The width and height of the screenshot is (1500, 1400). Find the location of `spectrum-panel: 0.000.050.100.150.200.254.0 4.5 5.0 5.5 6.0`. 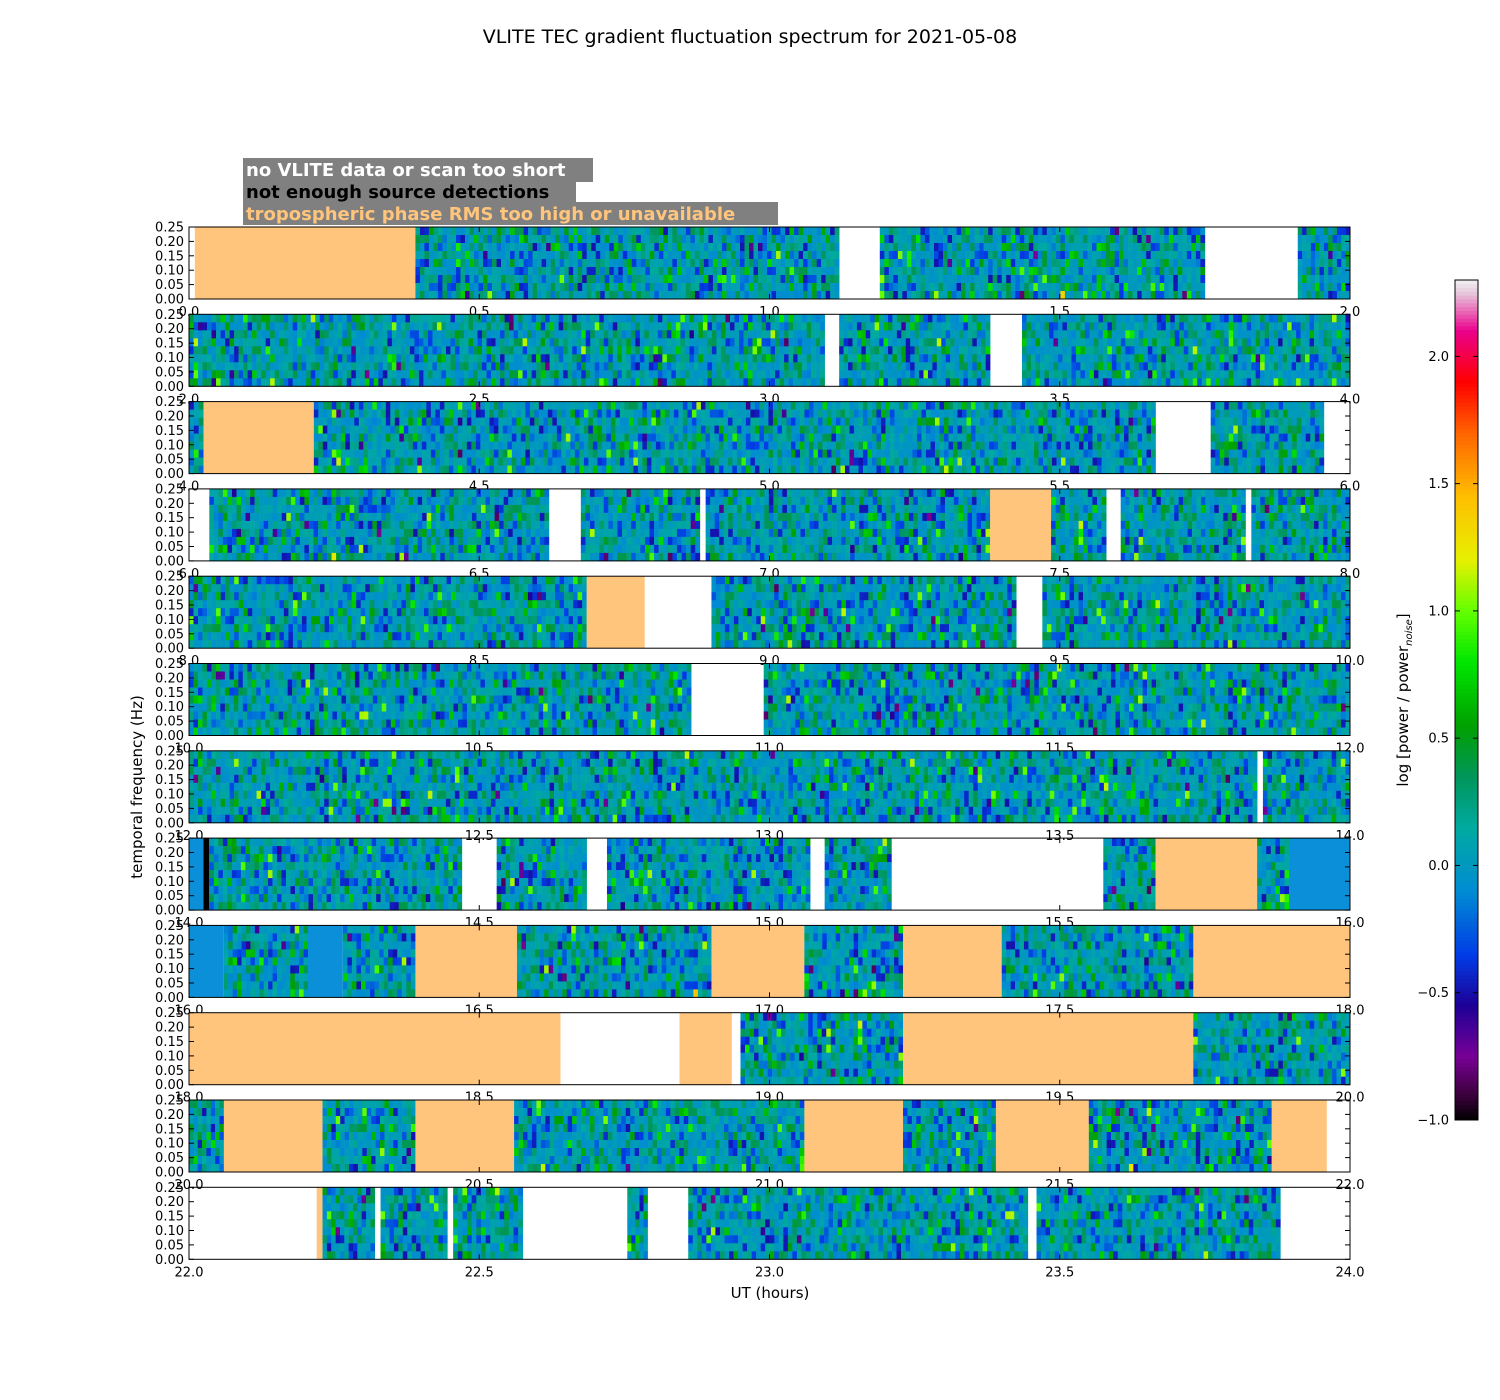

spectrum-panel: 0.000.050.100.150.200.254.0 4.5 5.0 5.5 6.0 is located at coordinates (757, 445).